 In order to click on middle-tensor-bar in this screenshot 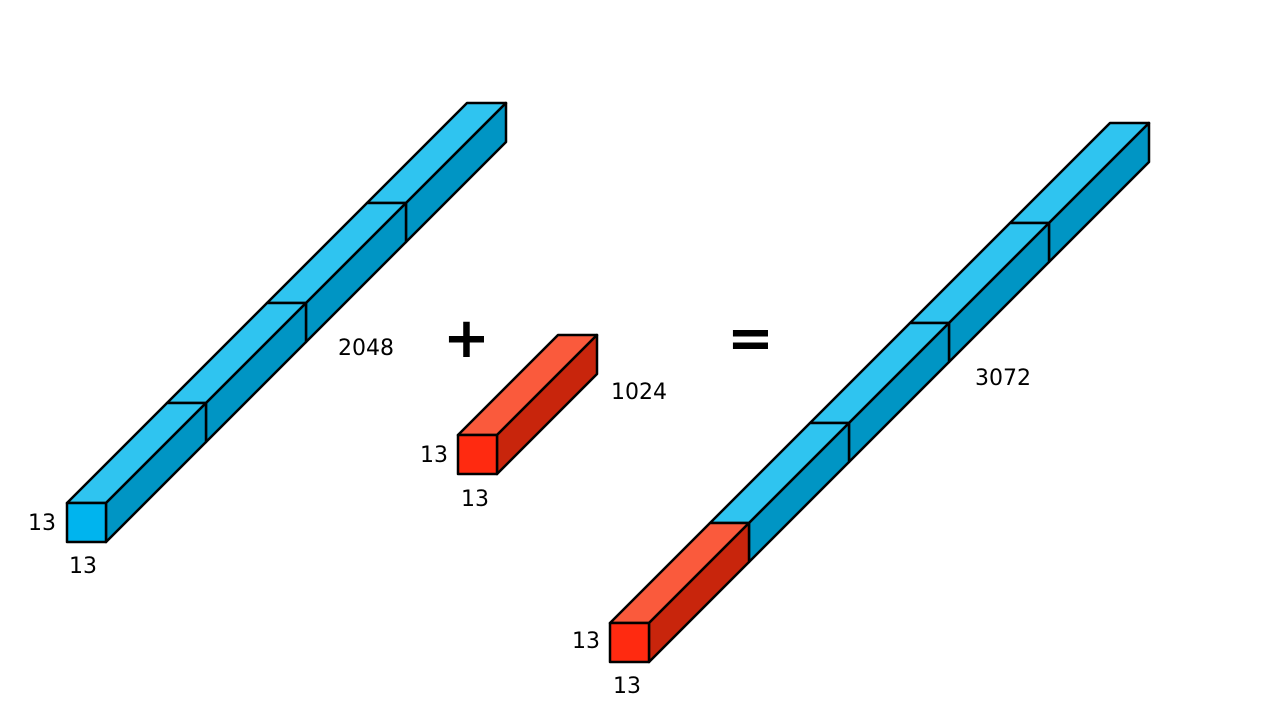, I will do `click(527, 404)`.